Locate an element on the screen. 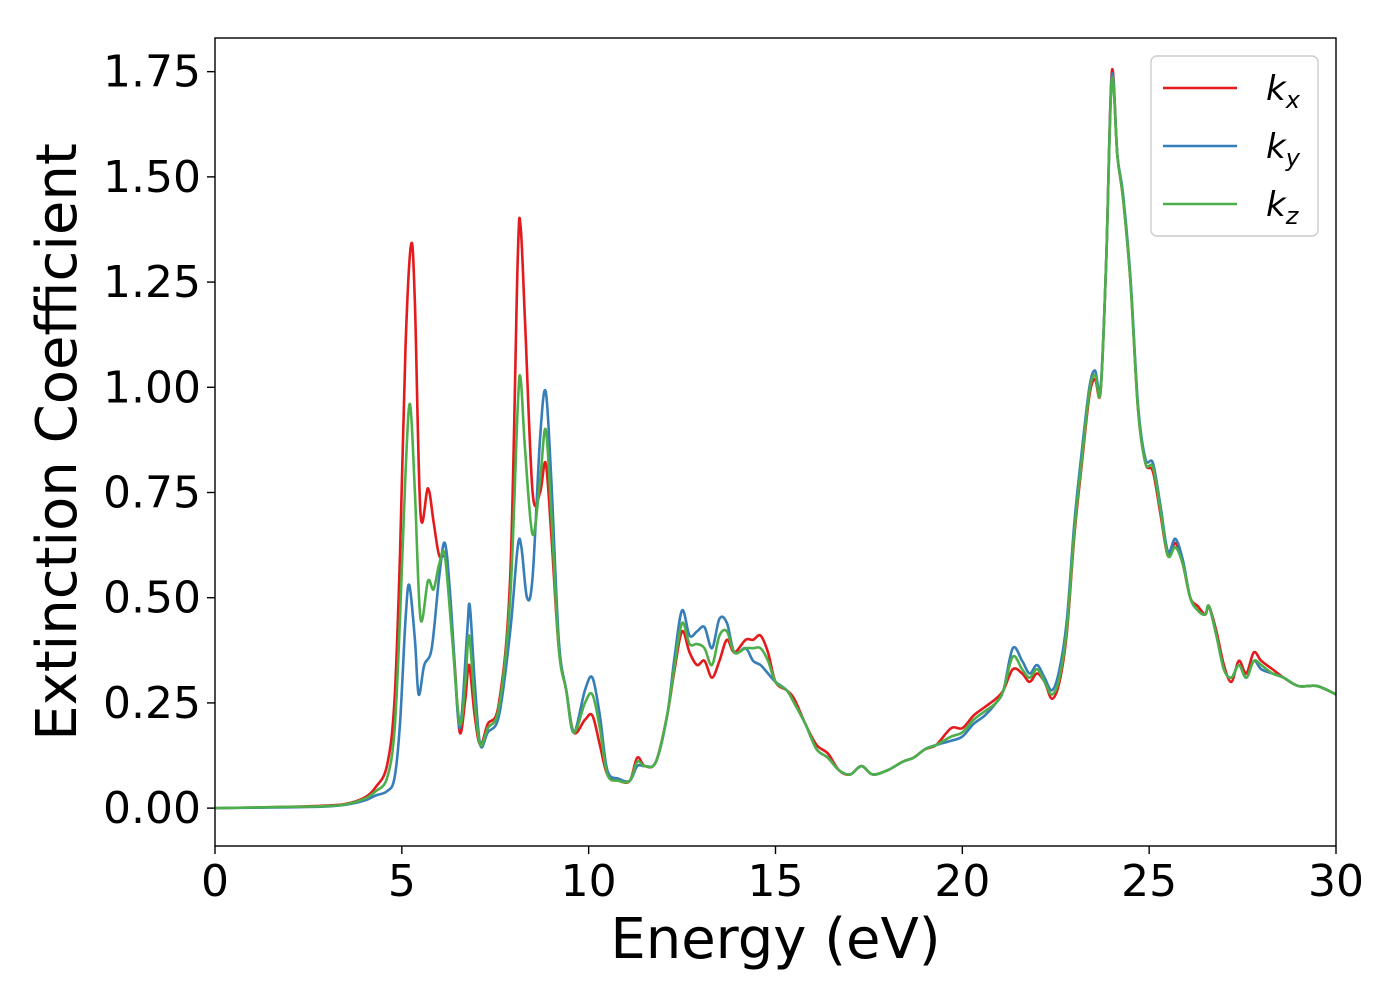  x-tick-label: 5 is located at coordinates (402, 881).